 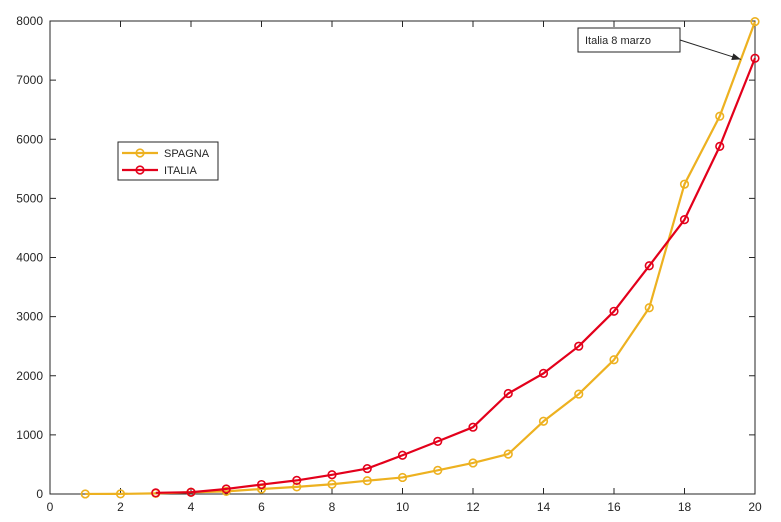 What do you see at coordinates (755, 507) in the screenshot?
I see `x-tick-label: 20` at bounding box center [755, 507].